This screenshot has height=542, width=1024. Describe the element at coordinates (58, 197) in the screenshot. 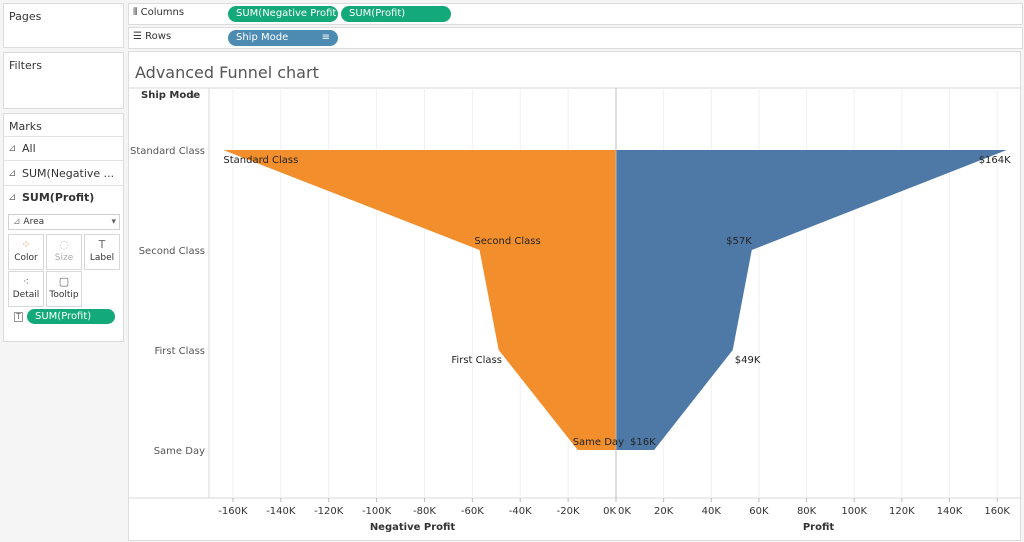

I see `marks-item-label: SUM(Profit)` at that location.